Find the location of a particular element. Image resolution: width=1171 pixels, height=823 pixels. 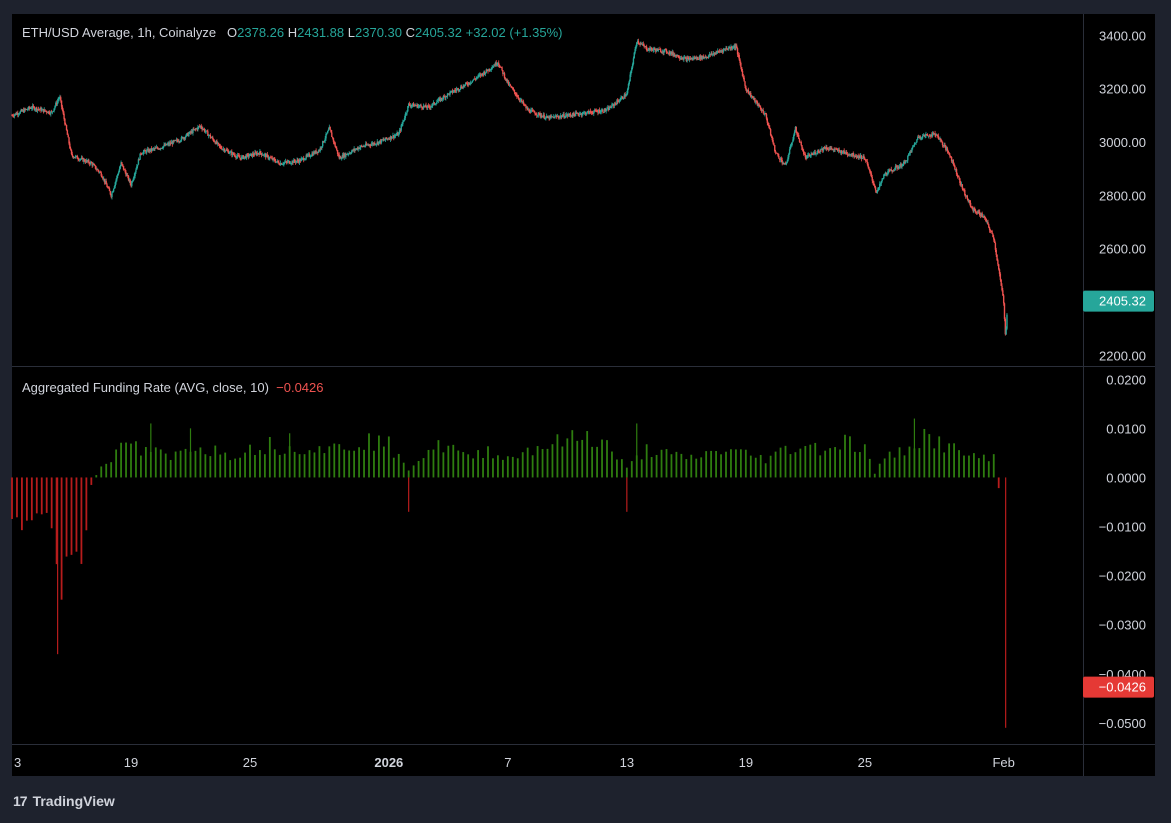

price-legend-symbol: ETH/USD Average, 1h, Coinalyze is located at coordinates (119, 32).